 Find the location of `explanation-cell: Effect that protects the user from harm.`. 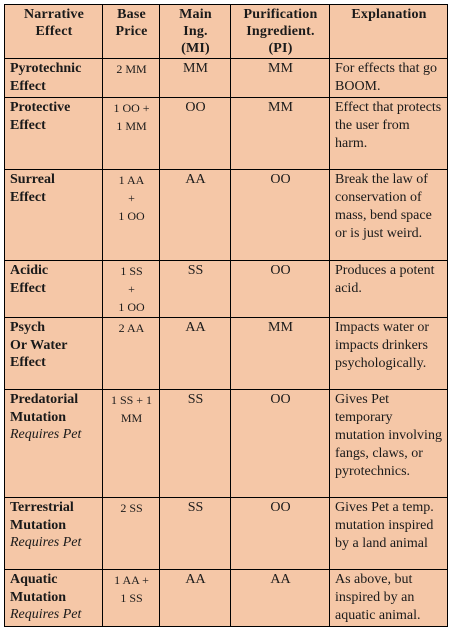

explanation-cell: Effect that protects the user from harm. is located at coordinates (388, 133).